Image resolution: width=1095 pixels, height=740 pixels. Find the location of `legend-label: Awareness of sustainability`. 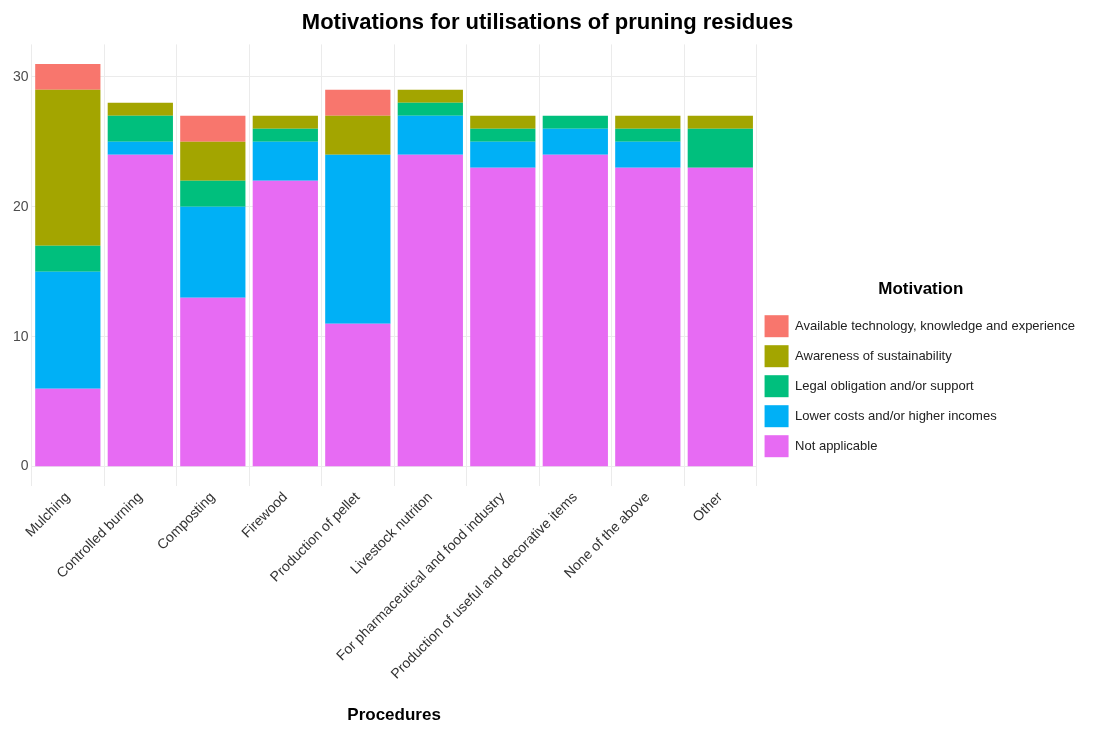

legend-label: Awareness of sustainability is located at coordinates (874, 355).